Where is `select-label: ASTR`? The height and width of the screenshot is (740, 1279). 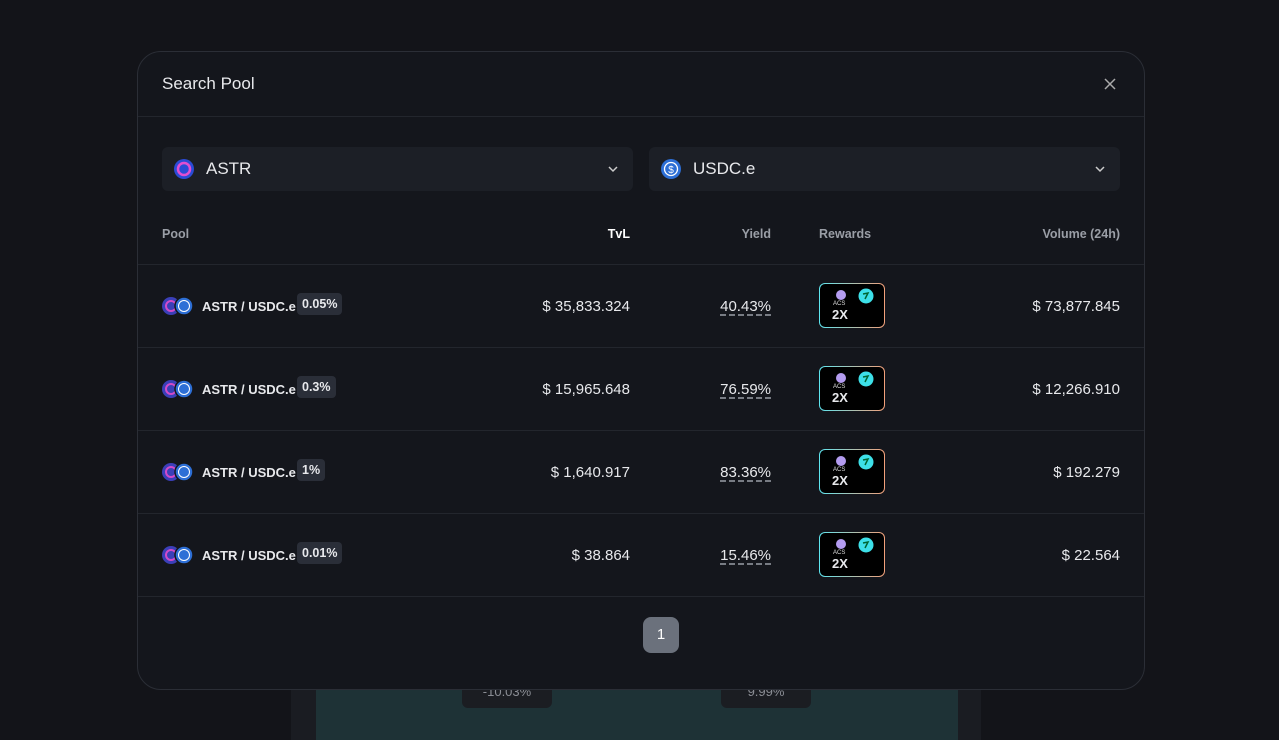 select-label: ASTR is located at coordinates (229, 168).